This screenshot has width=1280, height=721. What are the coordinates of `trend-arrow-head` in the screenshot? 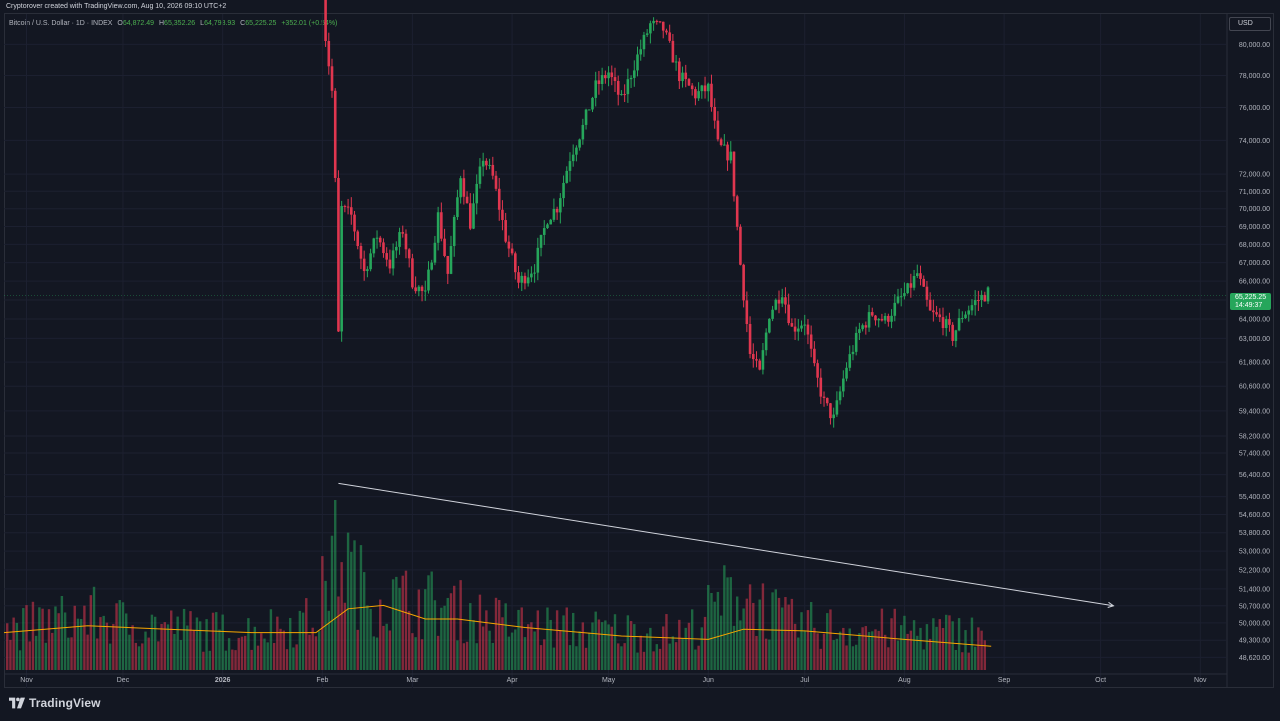 It's located at (1111, 604).